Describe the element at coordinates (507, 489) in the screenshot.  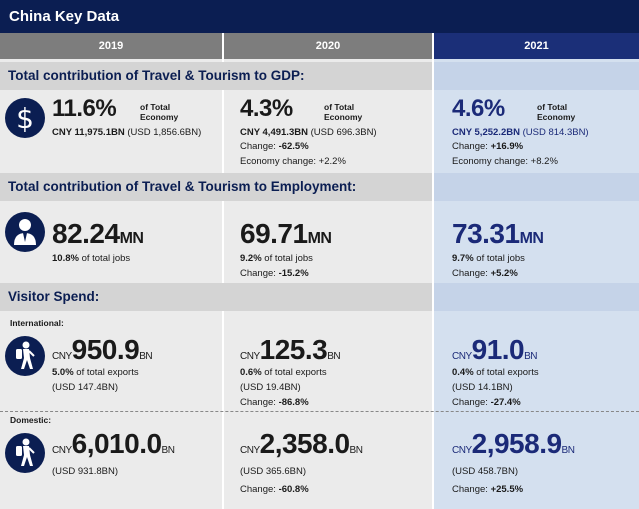
I see `change-value: +25.5%` at that location.